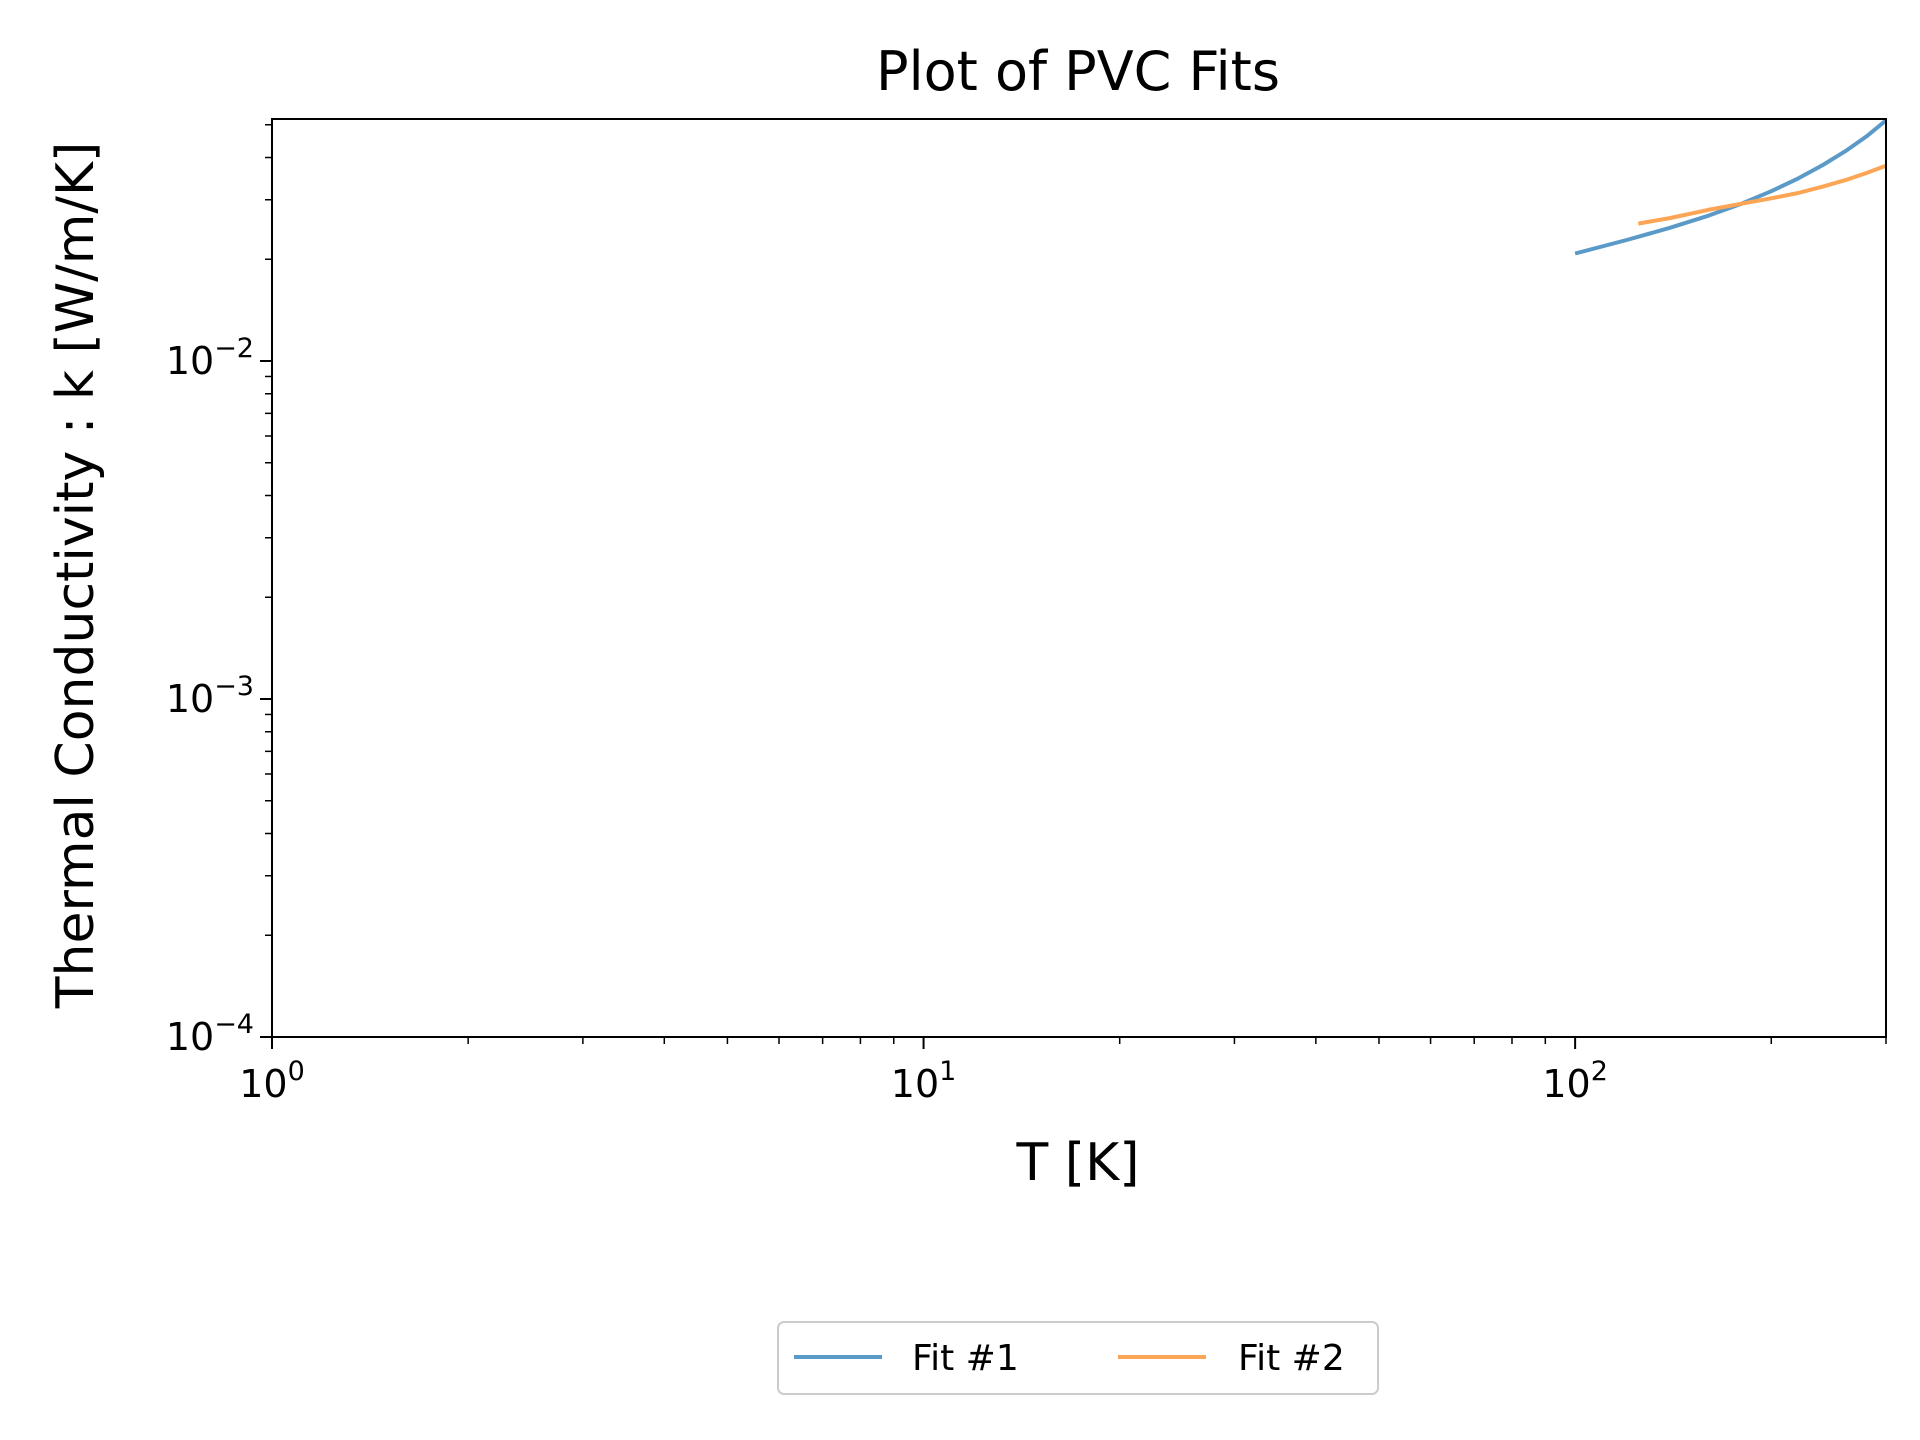  Describe the element at coordinates (219, 591) in the screenshot. I see `y-axis: 10⁻⁴ 10⁻³ 10⁻²` at that location.